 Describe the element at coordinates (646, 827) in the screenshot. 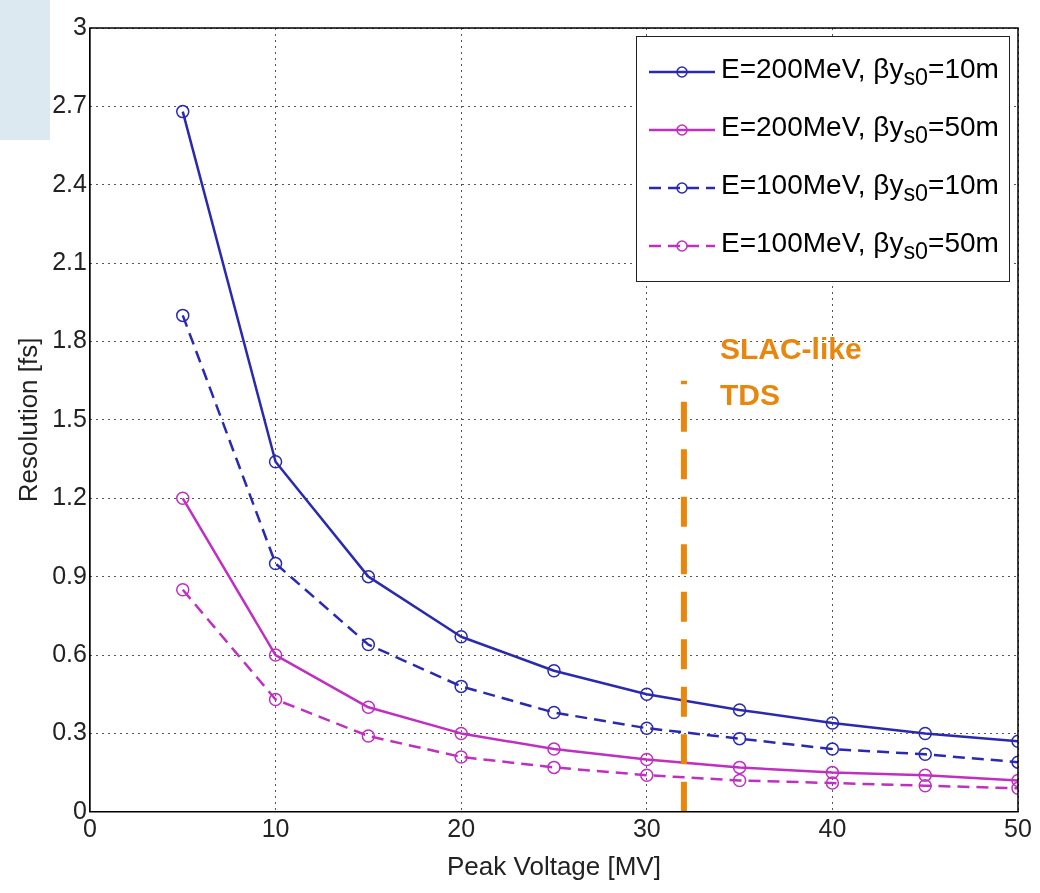

I see `x-tick-label: 30` at that location.